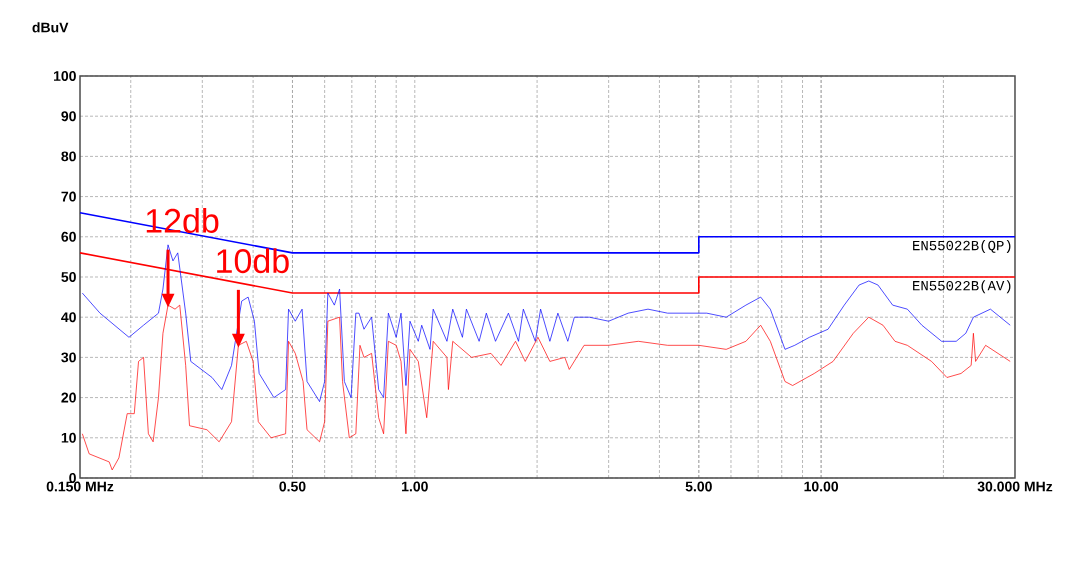  I want to click on y-axis-title: dBuV, so click(50, 27).